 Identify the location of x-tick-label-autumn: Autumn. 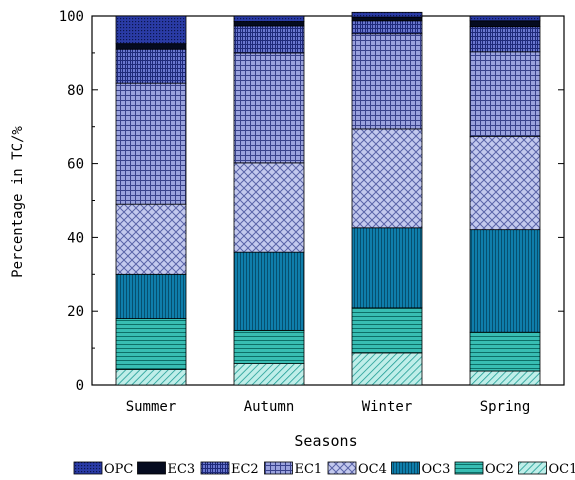
(269, 407).